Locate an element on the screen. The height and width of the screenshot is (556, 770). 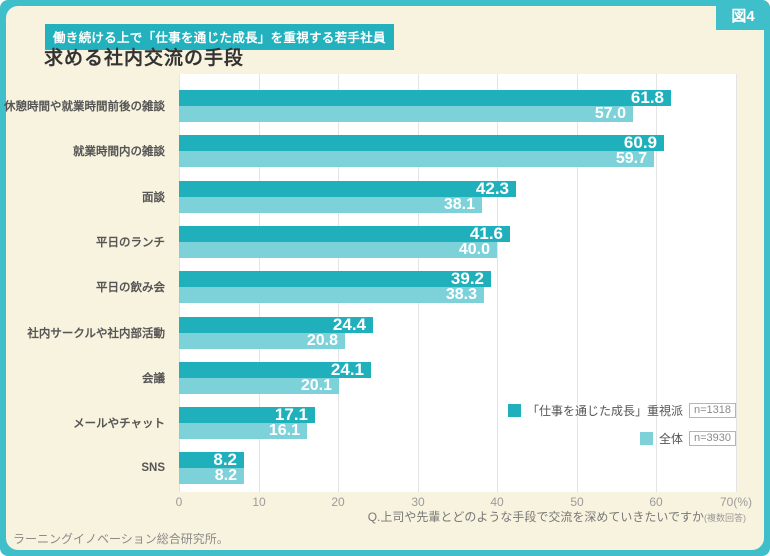
value-label: 42.3 is located at coordinates (492, 188).